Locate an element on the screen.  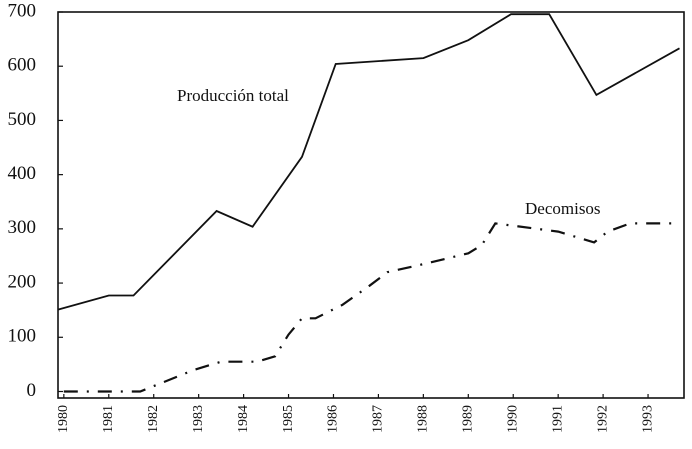
series-label: Producción total is located at coordinates (233, 95).